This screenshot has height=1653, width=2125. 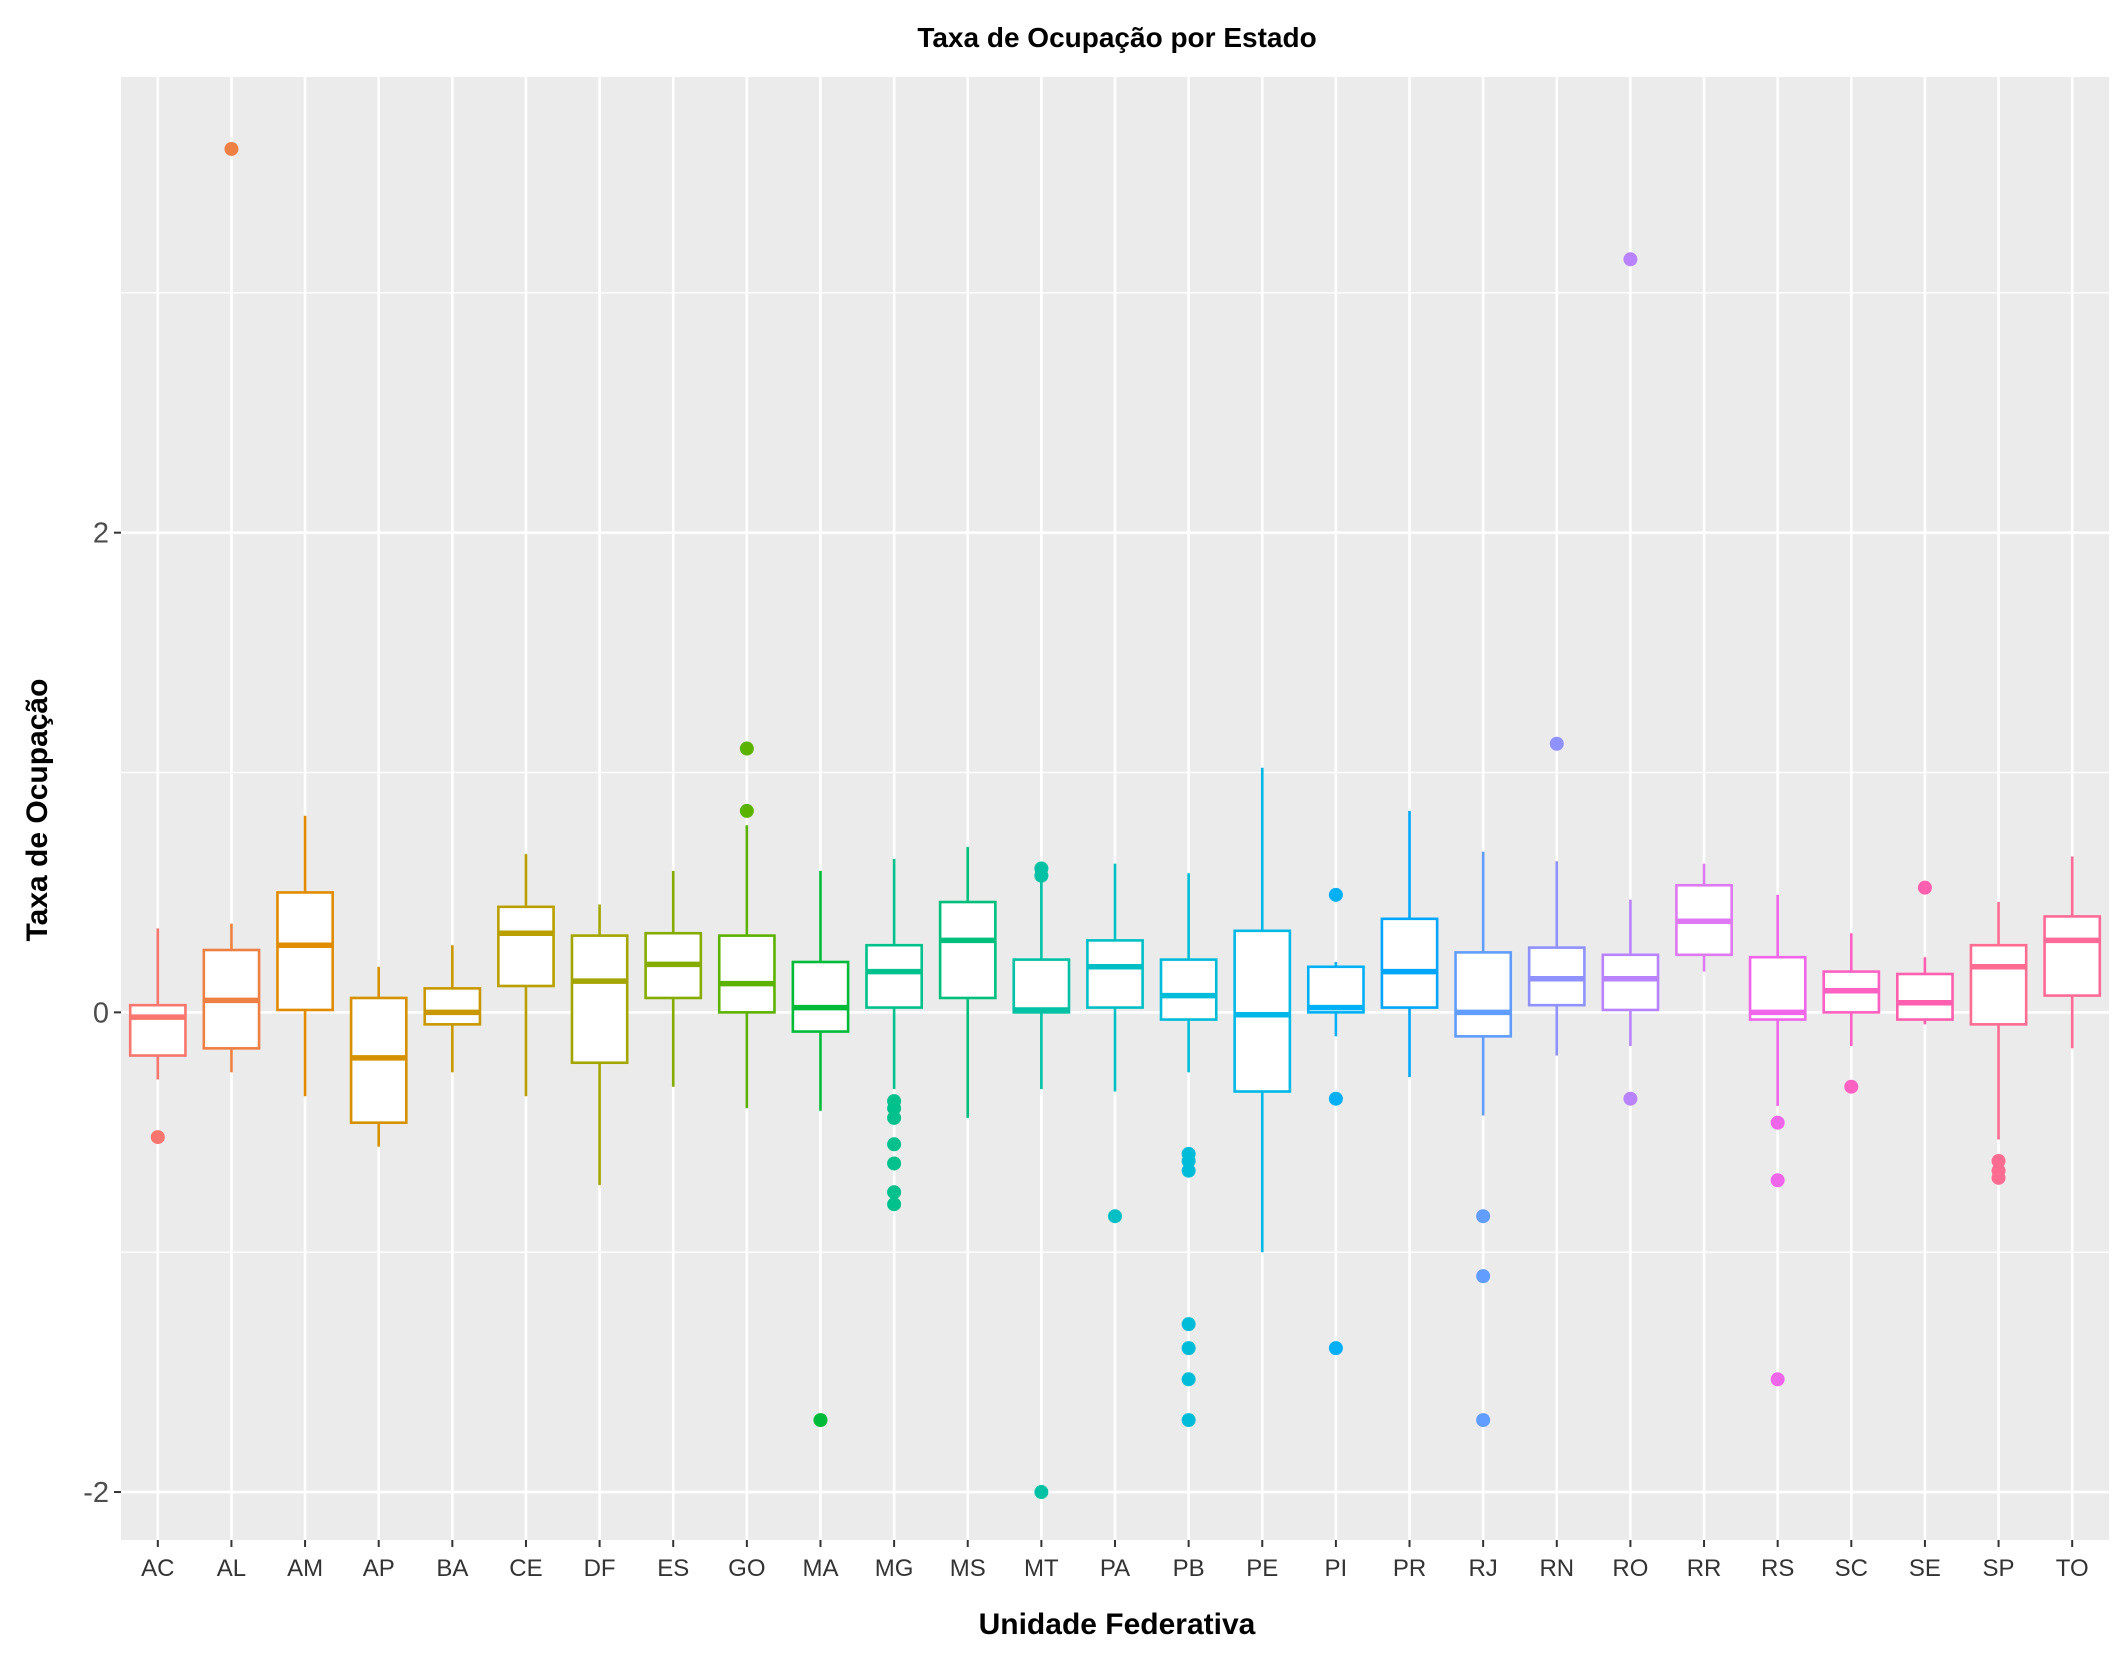 I want to click on x-tick-label-sc: SC, so click(x=1851, y=1568).